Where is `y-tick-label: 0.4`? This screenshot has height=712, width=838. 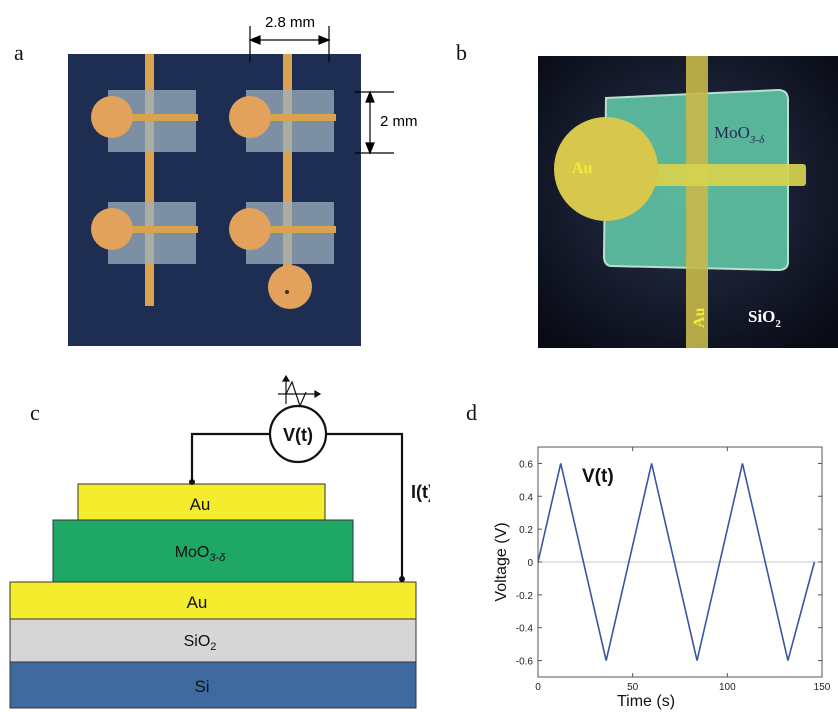 y-tick-label: 0.4 is located at coordinates (526, 497).